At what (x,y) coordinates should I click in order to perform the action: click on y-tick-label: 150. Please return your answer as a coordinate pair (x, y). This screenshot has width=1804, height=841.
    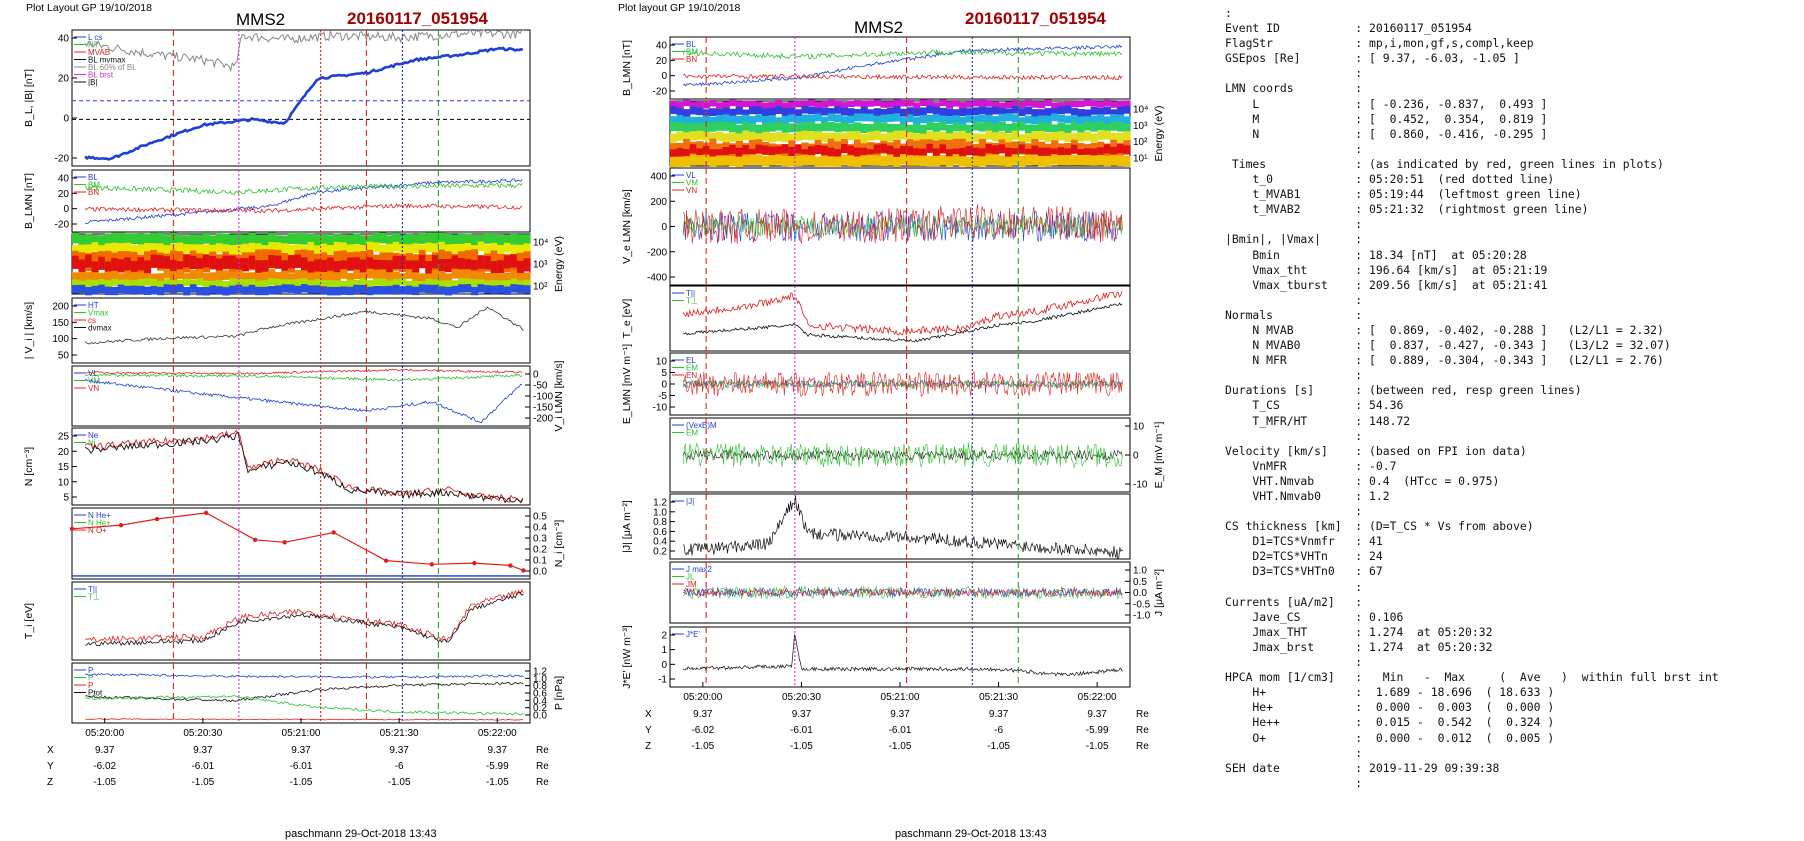
    Looking at the image, I should click on (60, 323).